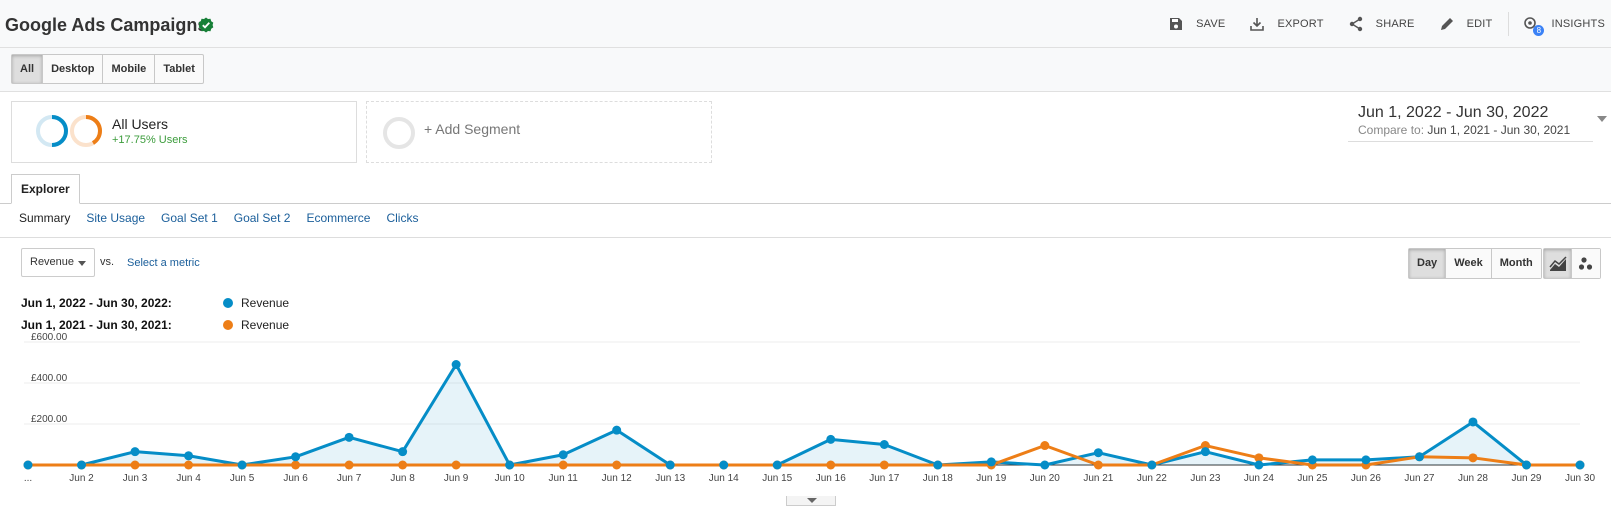 The width and height of the screenshot is (1611, 508). Describe the element at coordinates (1578, 24) in the screenshot. I see `insights-label: INSIGHTS` at that location.